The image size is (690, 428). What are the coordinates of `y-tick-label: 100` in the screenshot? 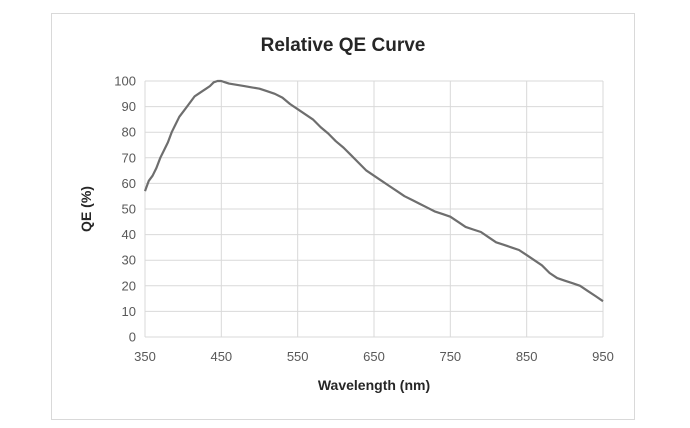 It's located at (125, 81).